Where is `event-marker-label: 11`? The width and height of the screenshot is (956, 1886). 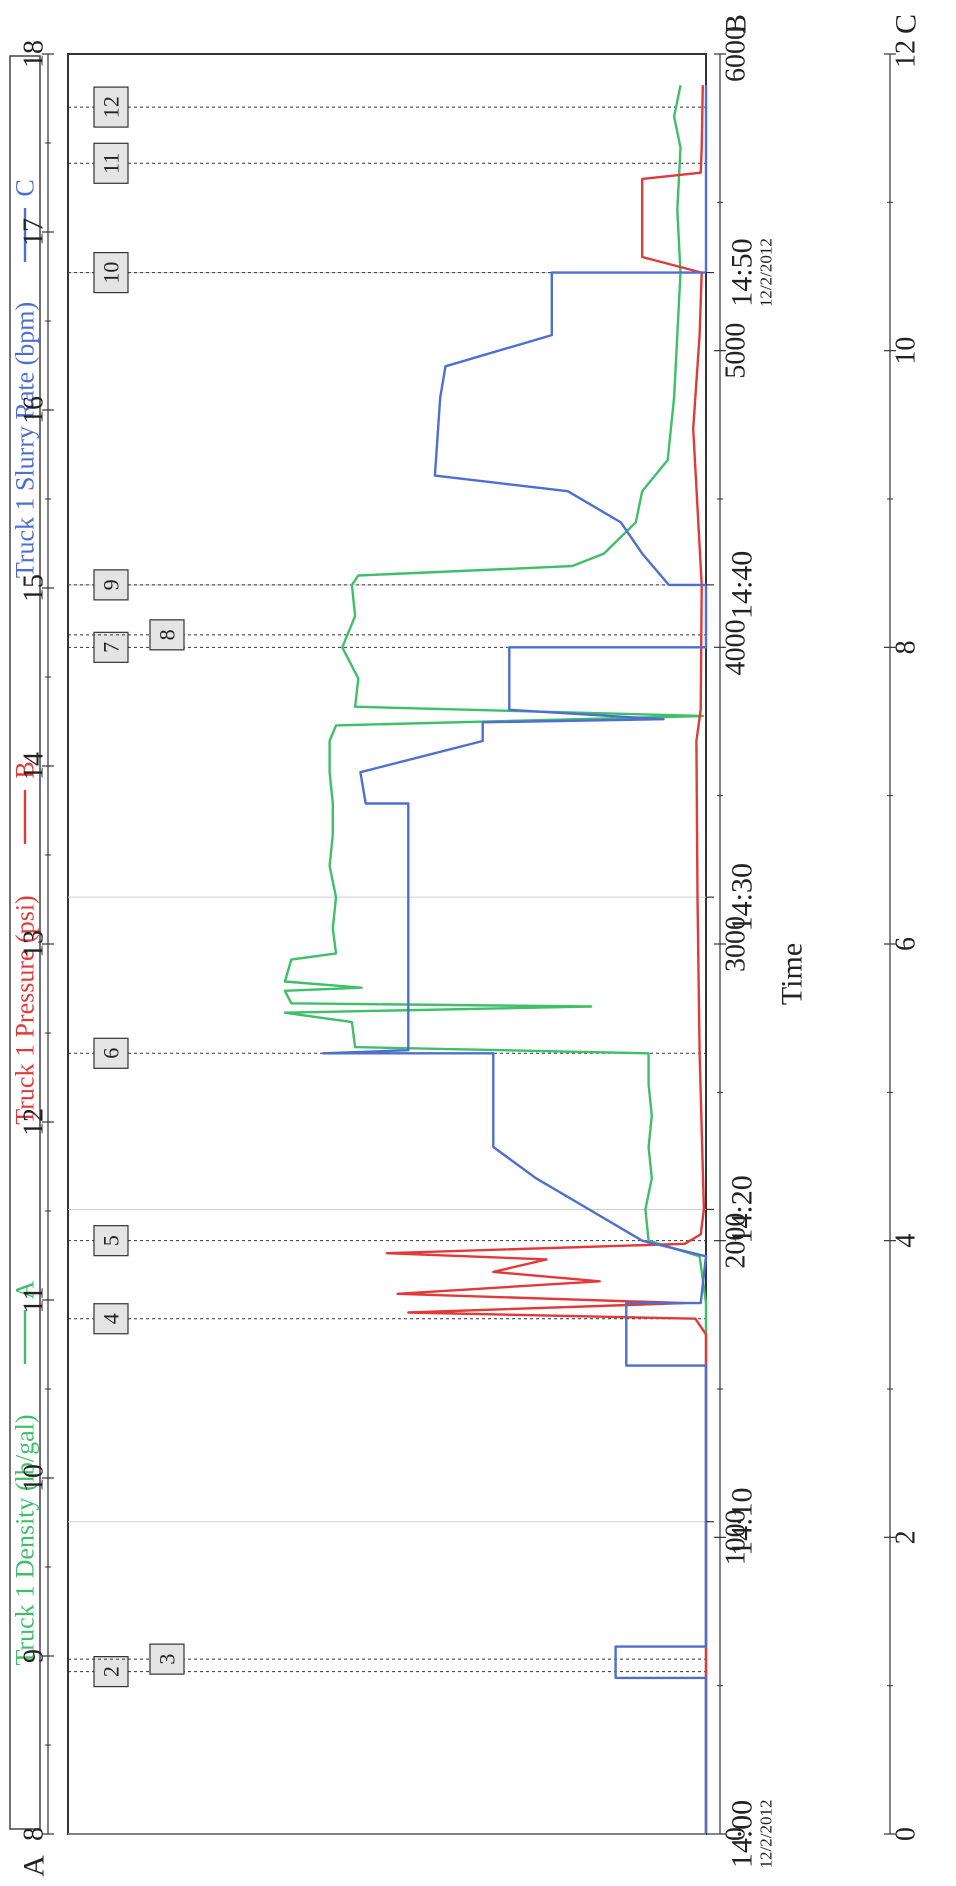
event-marker-label: 11 is located at coordinates (111, 163).